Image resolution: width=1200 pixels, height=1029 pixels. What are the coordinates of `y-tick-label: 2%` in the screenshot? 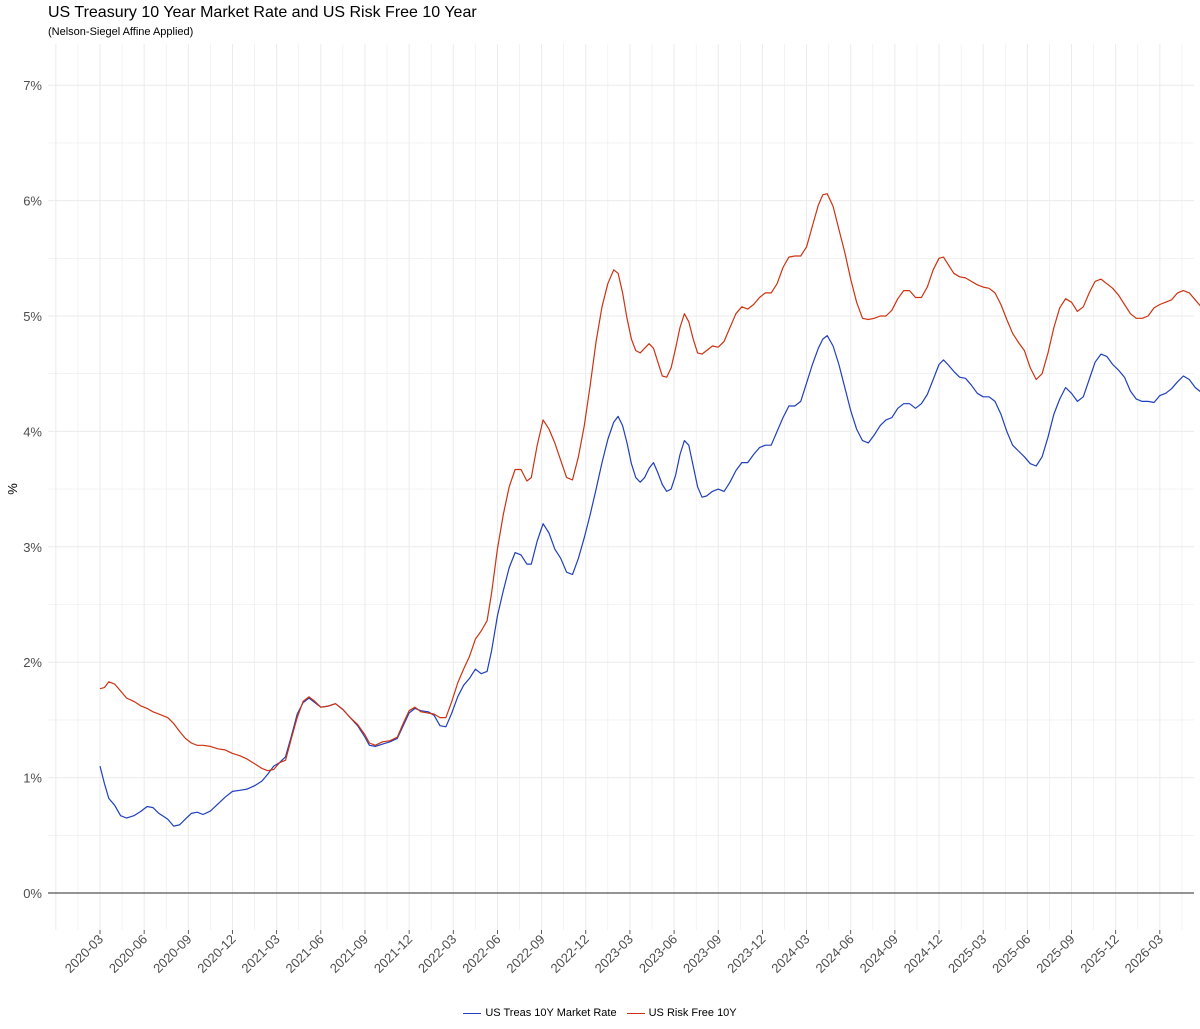 It's located at (32, 662).